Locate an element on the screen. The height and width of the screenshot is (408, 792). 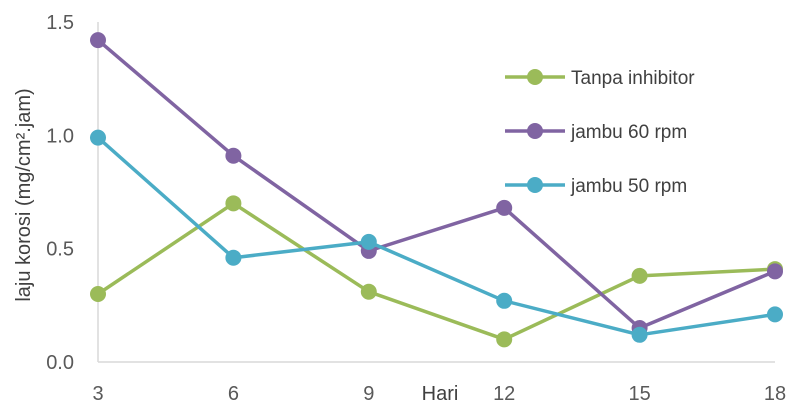
legend-label: Tanpa inhibitor is located at coordinates (633, 78).